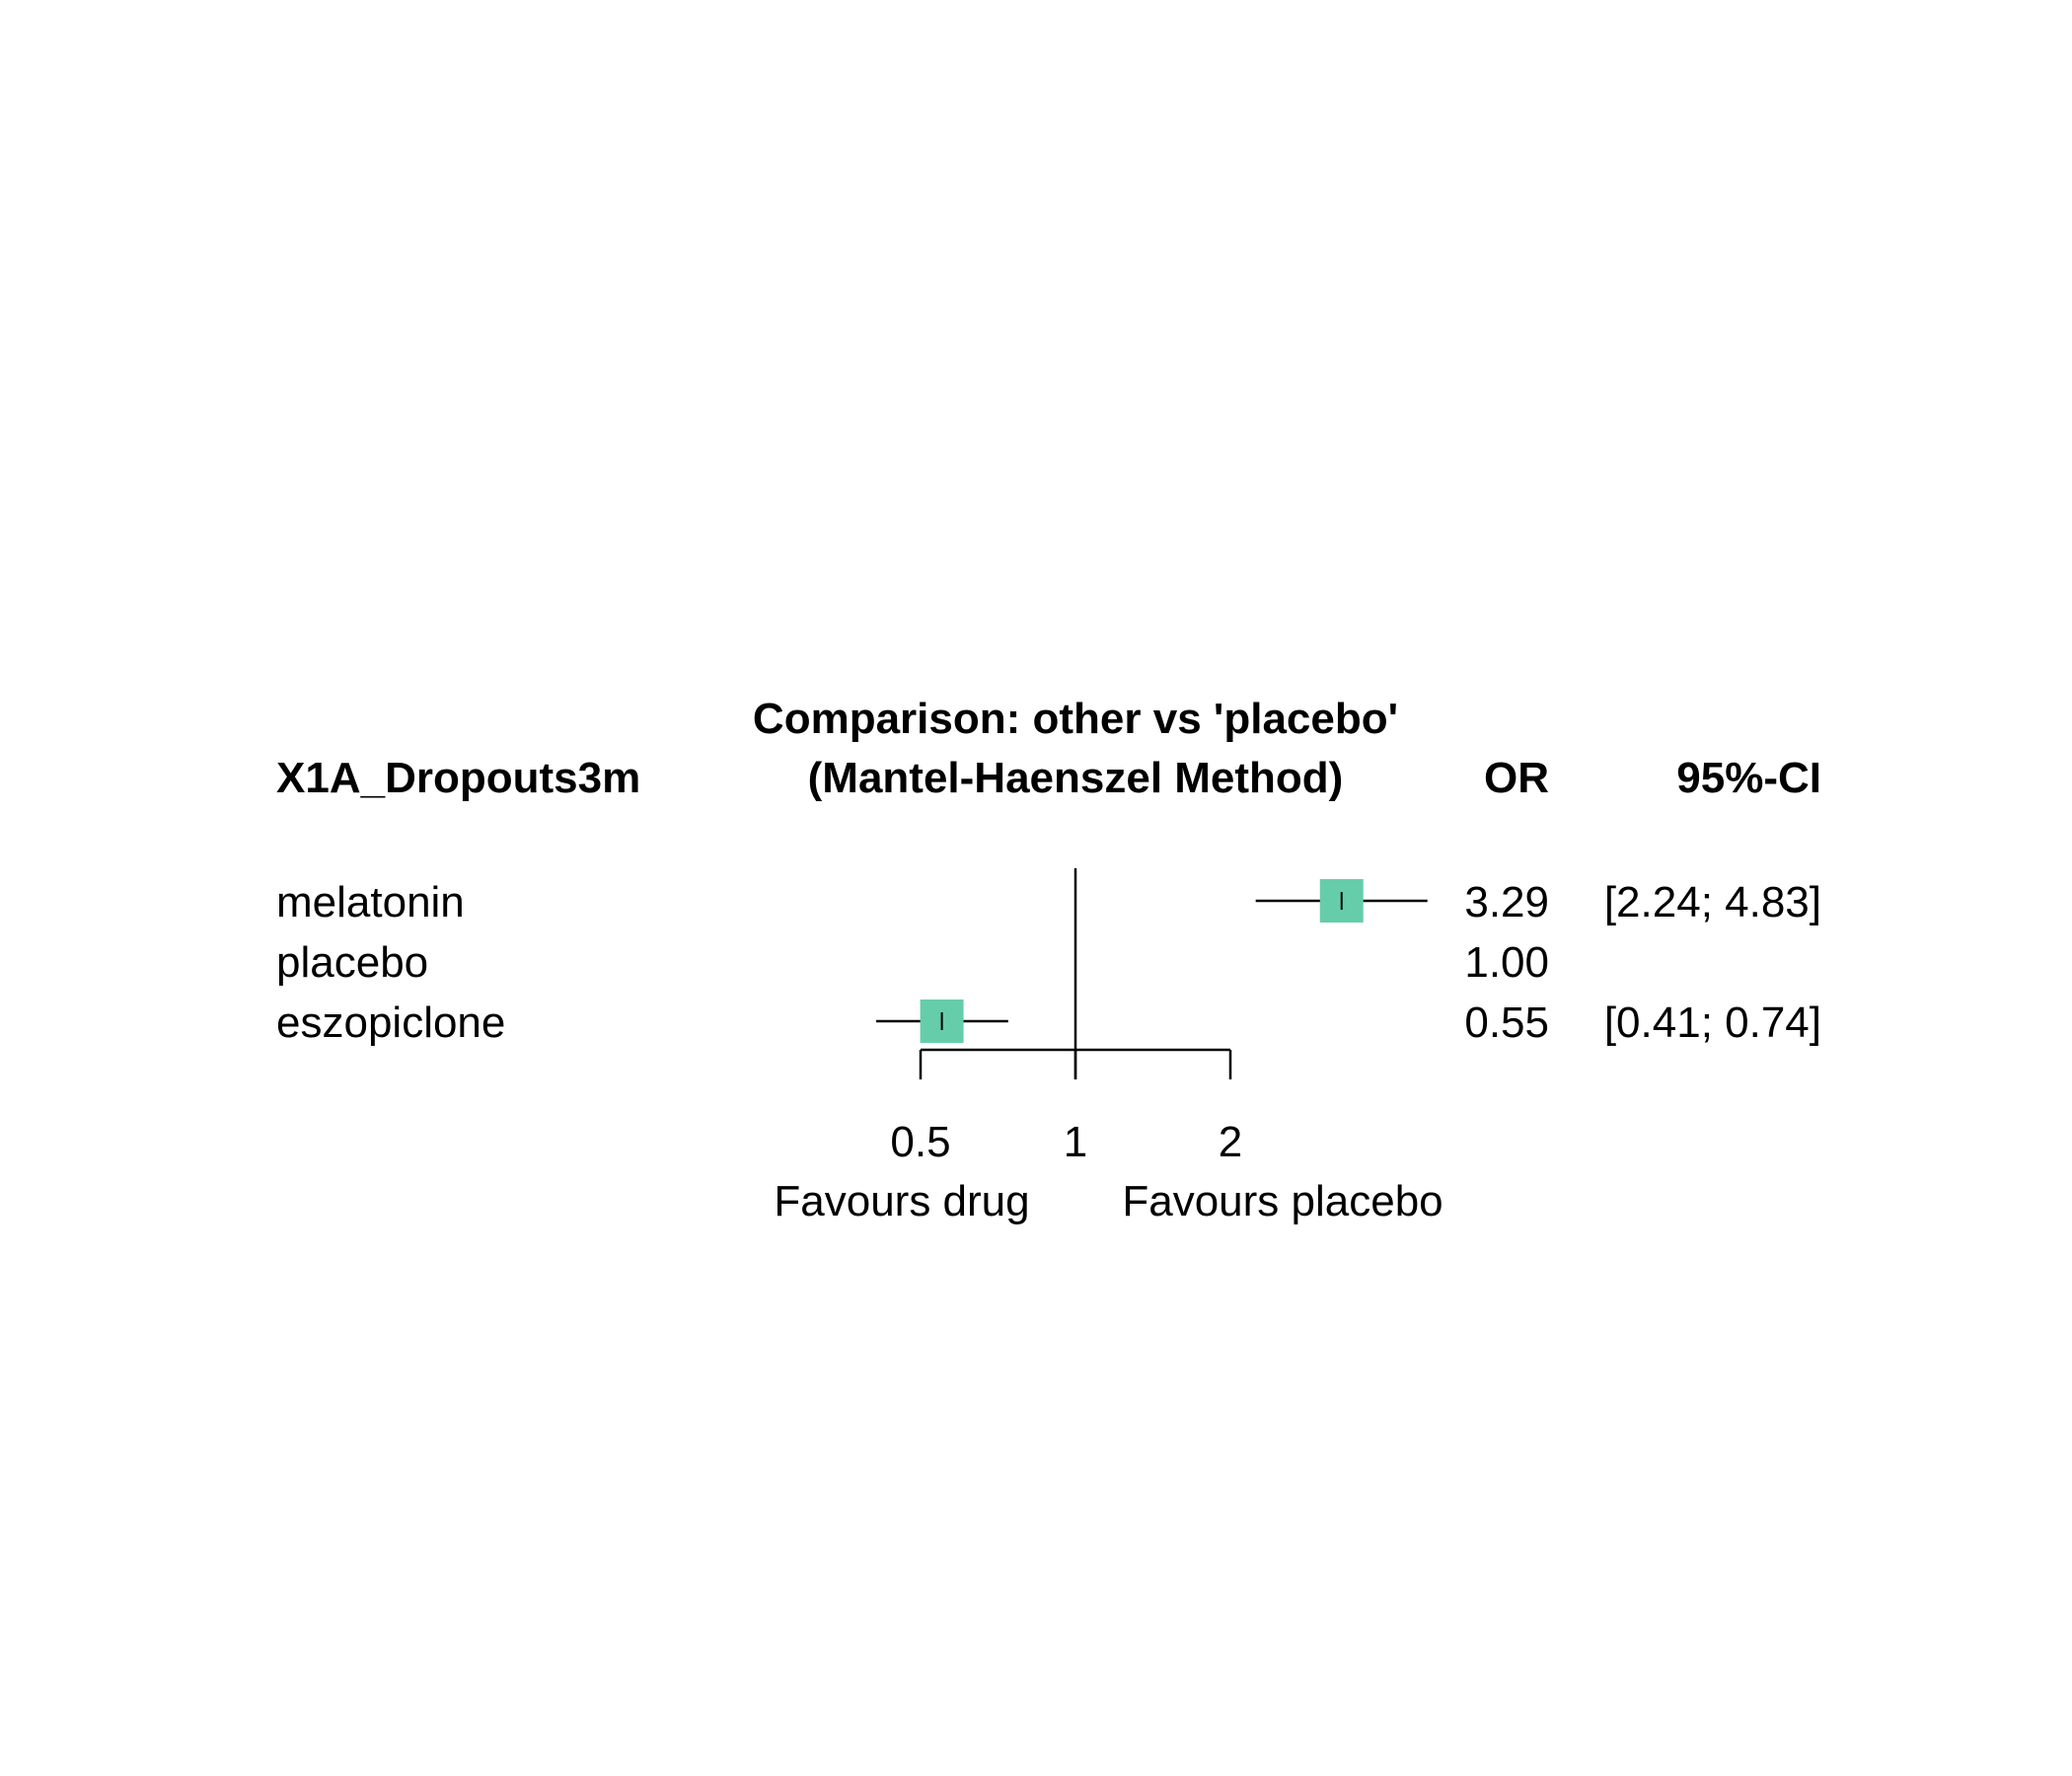 The height and width of the screenshot is (1776, 2072). What do you see at coordinates (1713, 902) in the screenshot?
I see `ci-value: [2.24; 4.83]` at bounding box center [1713, 902].